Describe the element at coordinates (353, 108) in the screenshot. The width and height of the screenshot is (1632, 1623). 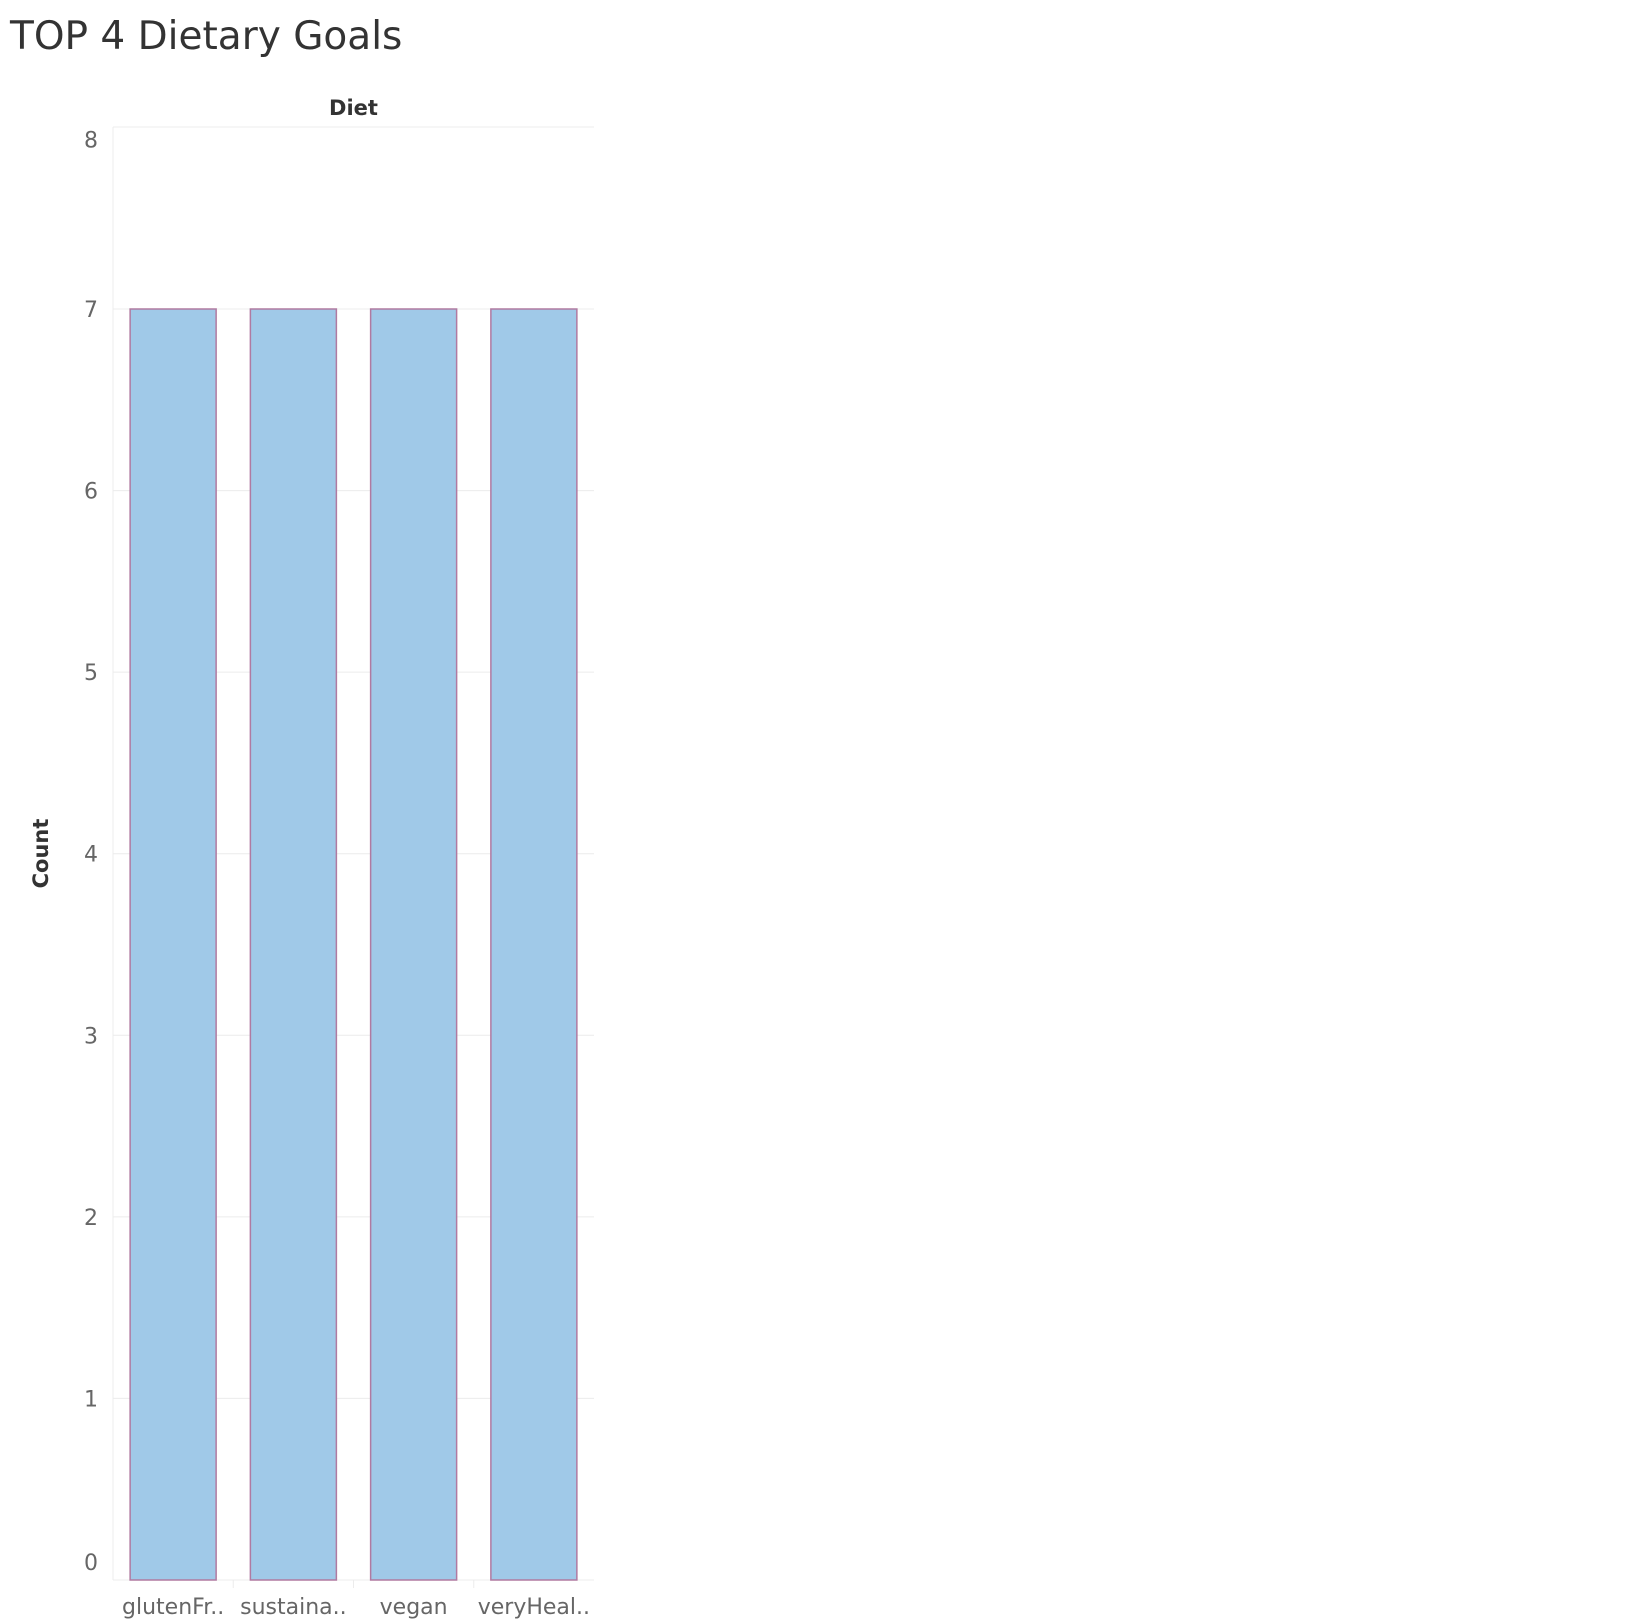
I see `column-header: Diet` at that location.